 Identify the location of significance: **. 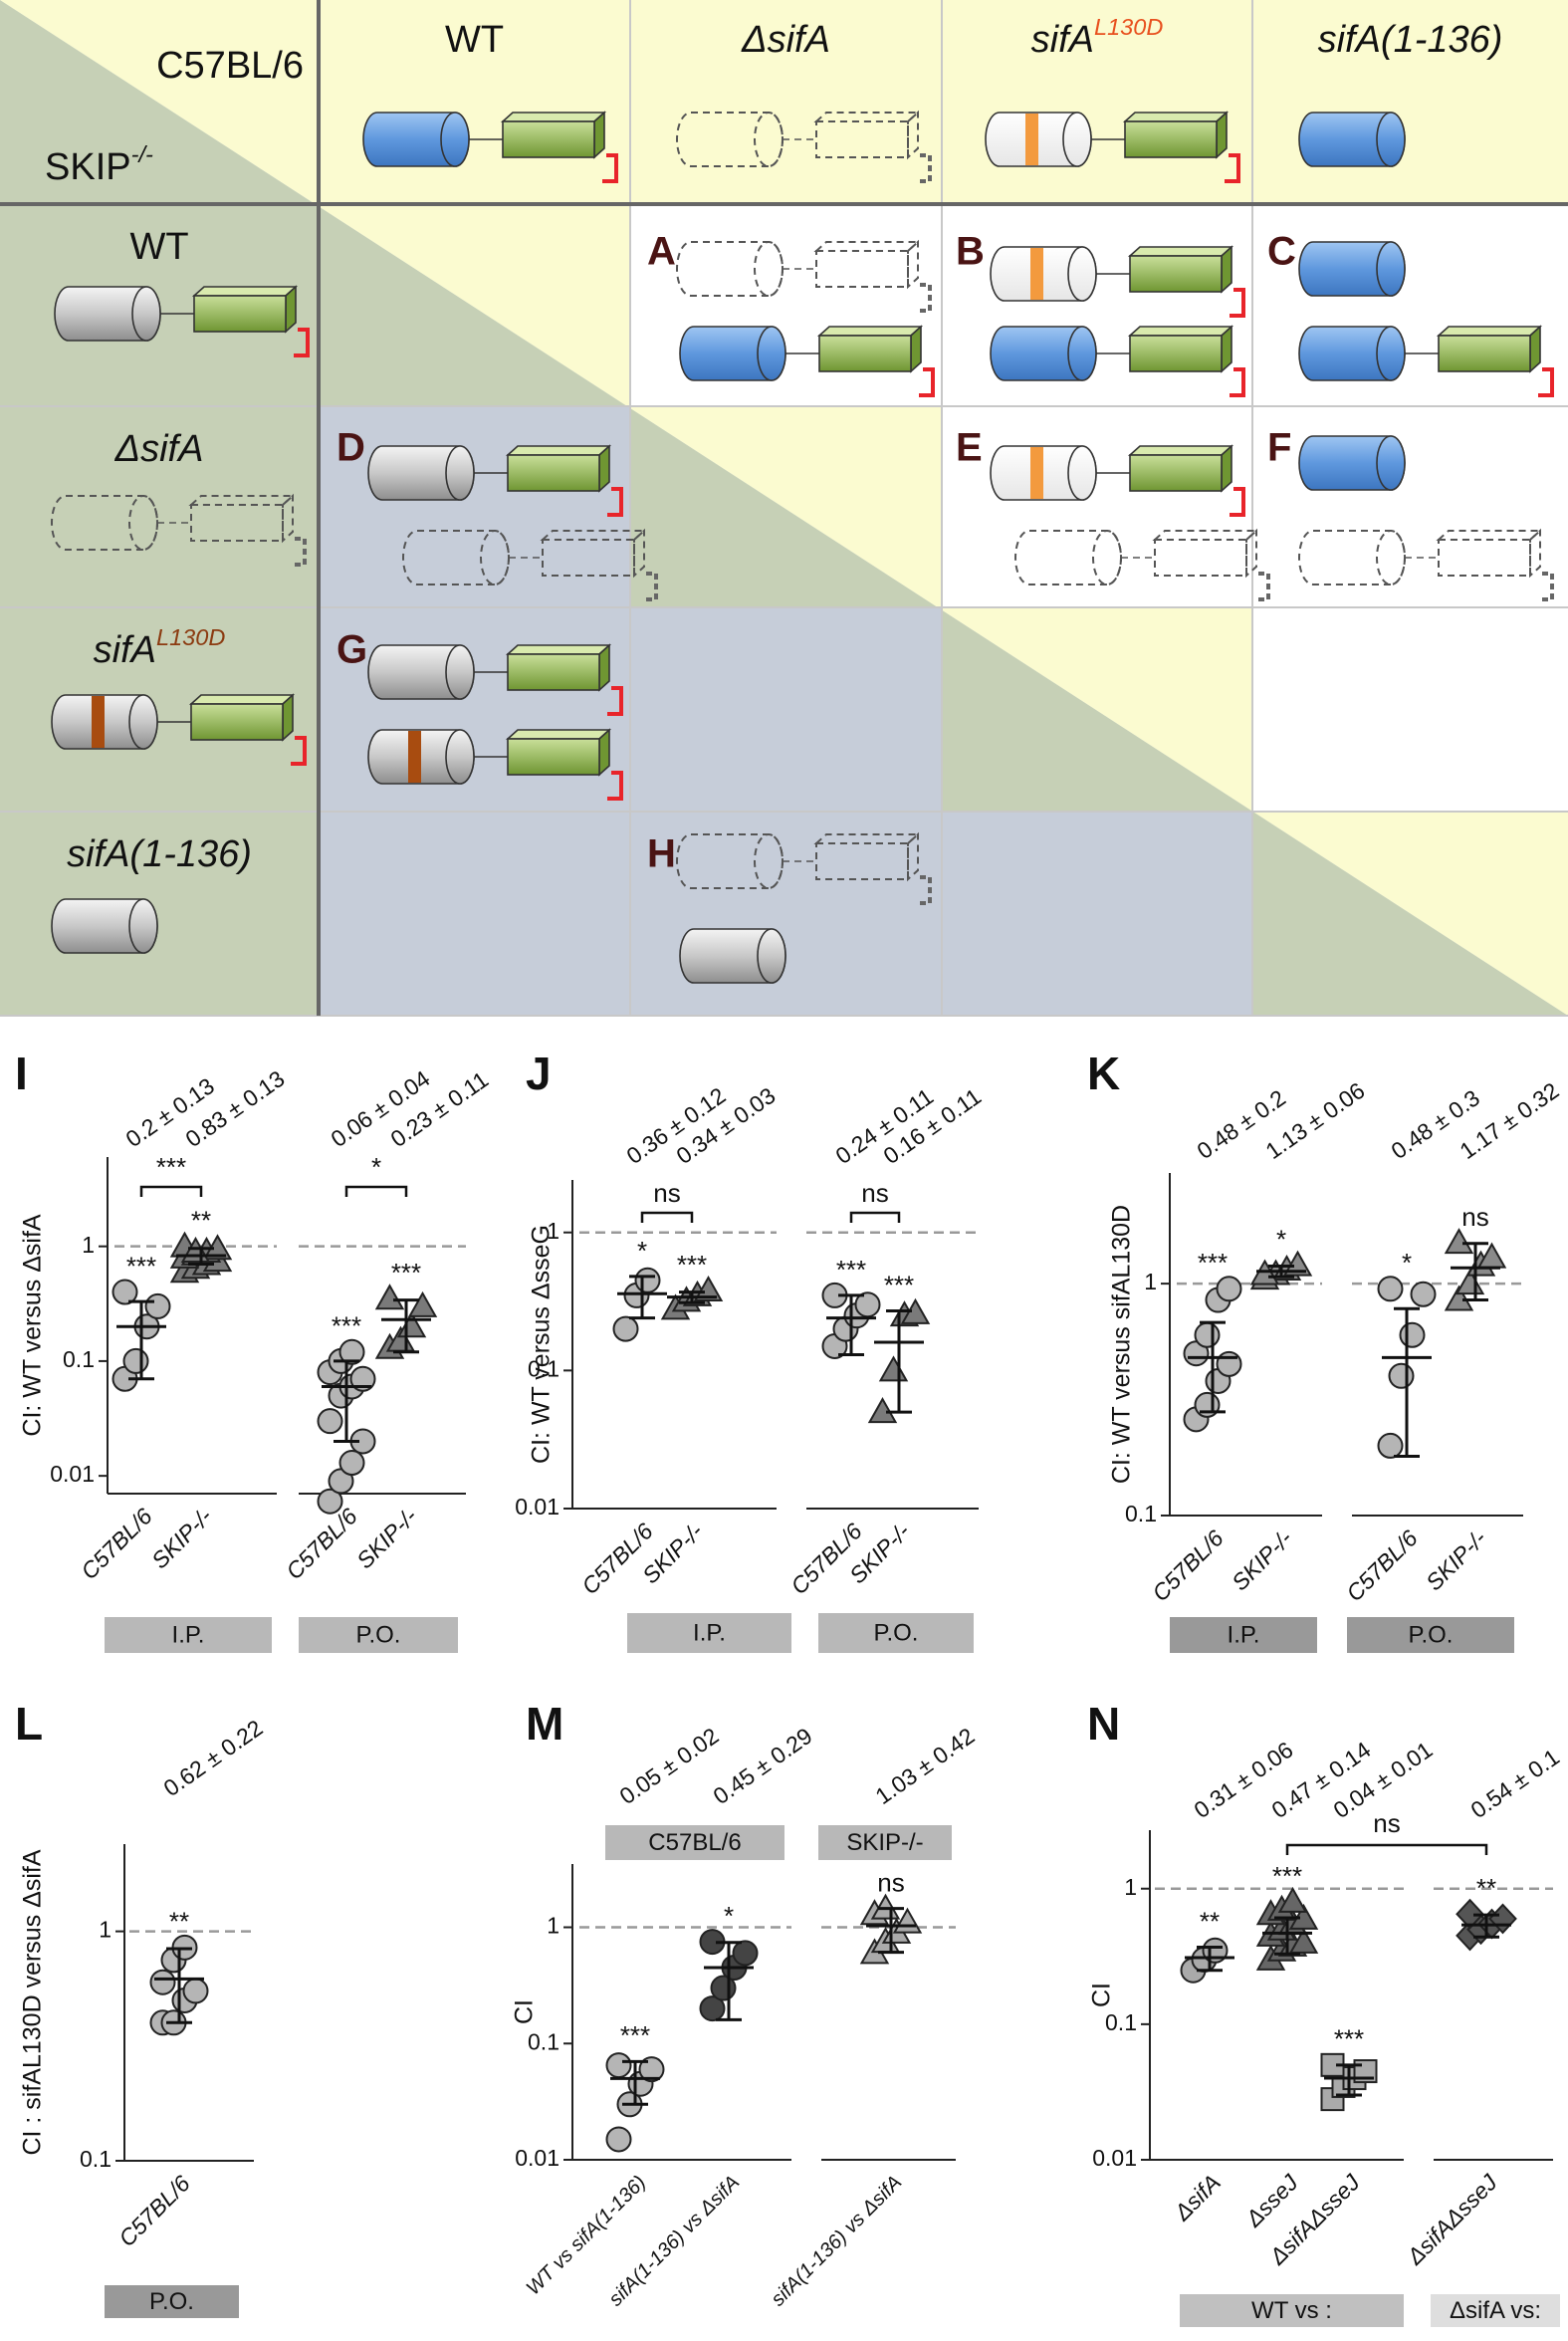
(179, 1922).